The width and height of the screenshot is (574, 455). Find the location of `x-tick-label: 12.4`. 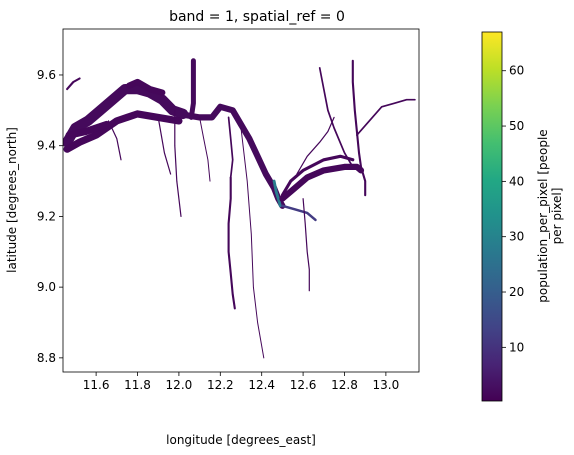

x-tick-label: 12.4 is located at coordinates (261, 385).